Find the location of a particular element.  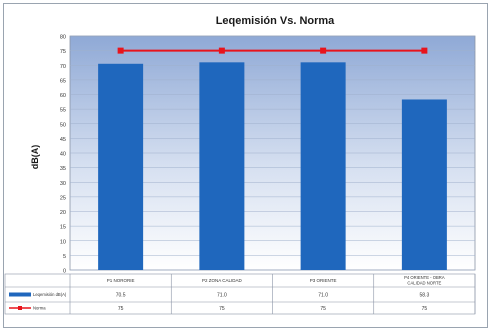

y-tick-label-25: 25 is located at coordinates (63, 198).